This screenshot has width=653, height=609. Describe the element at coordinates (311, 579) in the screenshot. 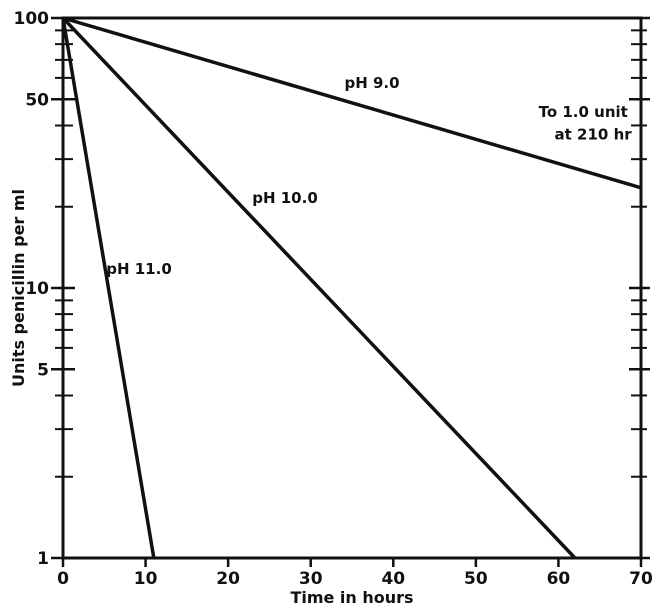

I see `x-tick-label: 30` at that location.